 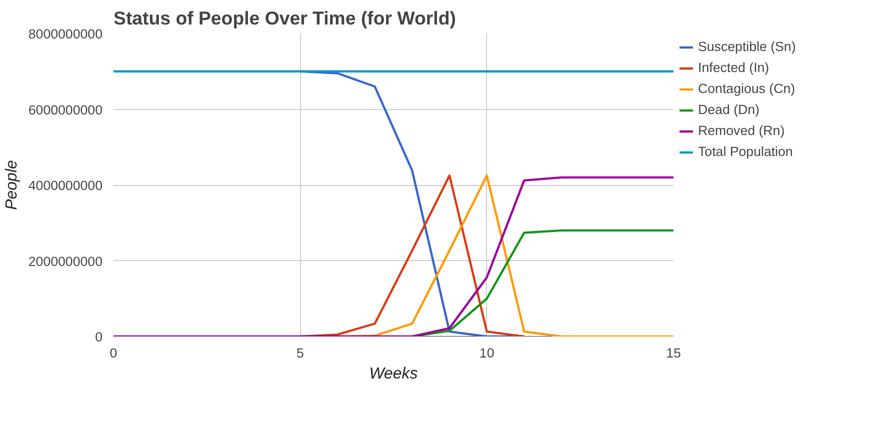 What do you see at coordinates (65, 185) in the screenshot?
I see `y-tick-label: 4000000000` at bounding box center [65, 185].